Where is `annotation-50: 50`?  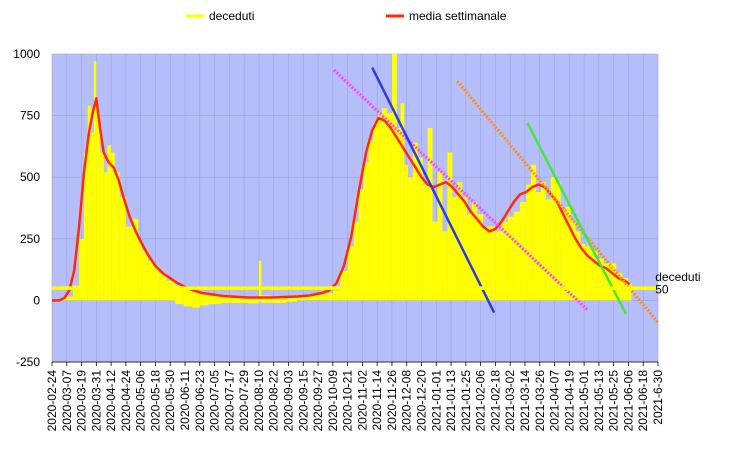 annotation-50: 50 is located at coordinates (662, 289).